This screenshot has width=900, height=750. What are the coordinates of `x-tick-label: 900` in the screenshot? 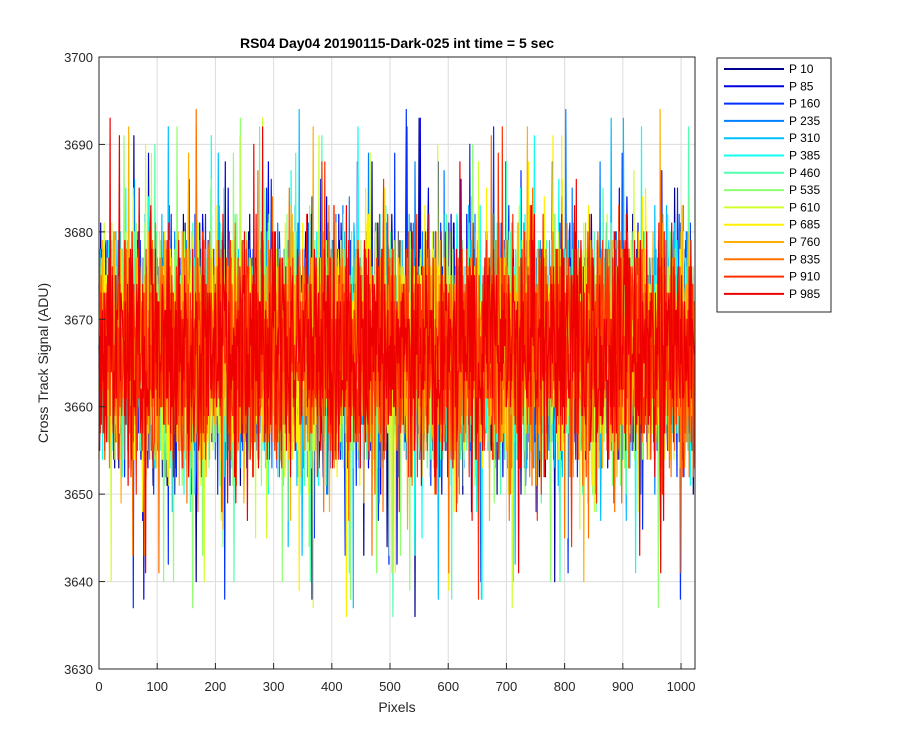 It's located at (623, 686).